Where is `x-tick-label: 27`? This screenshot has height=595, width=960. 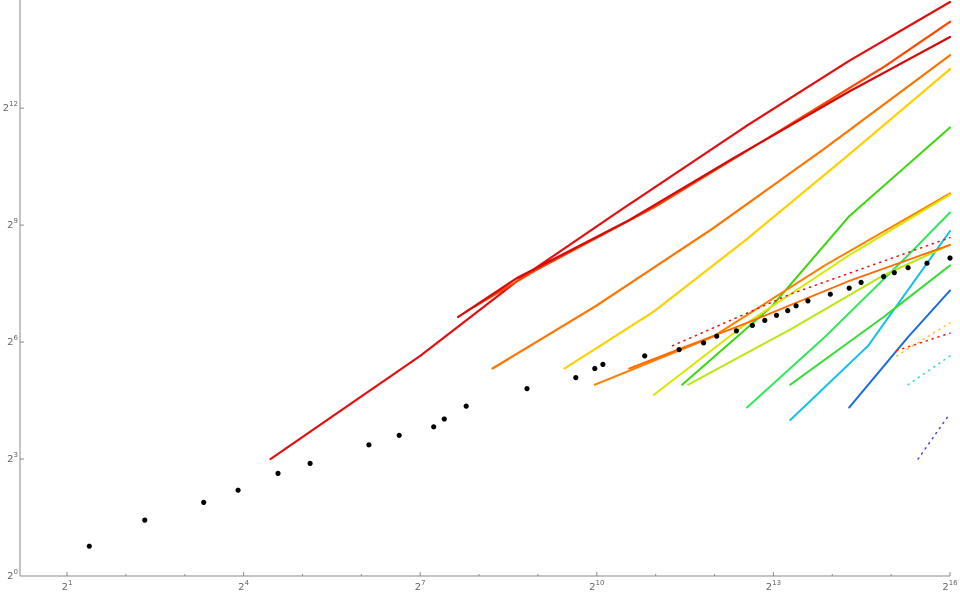 x-tick-label: 27 is located at coordinates (420, 586).